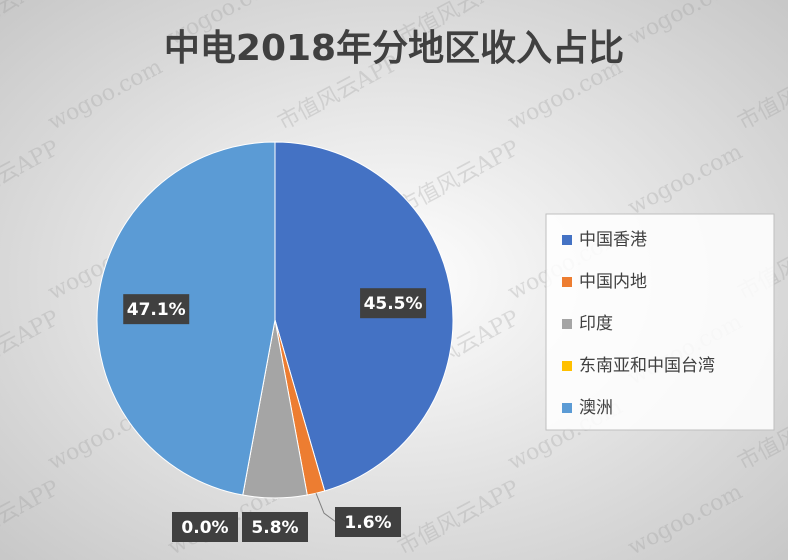 The image size is (788, 560). I want to click on legend-label: 印度, so click(596, 324).